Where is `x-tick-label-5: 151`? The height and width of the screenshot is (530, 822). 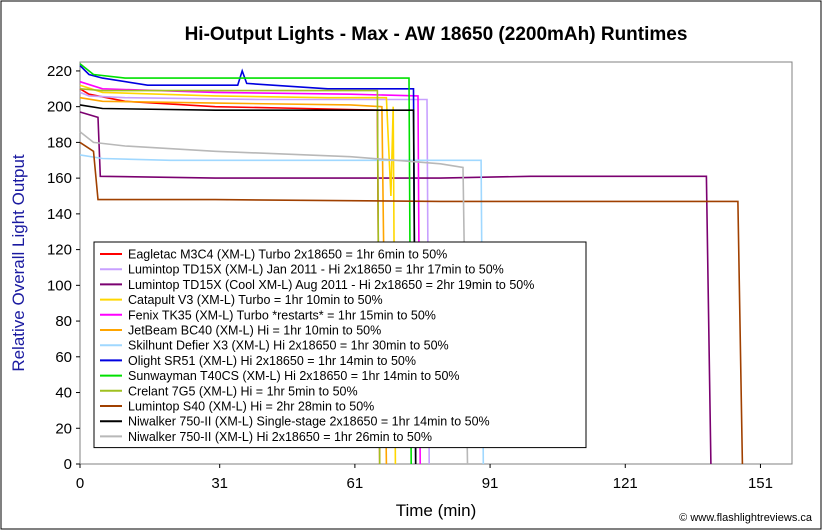
x-tick-label-5: 151 is located at coordinates (760, 483).